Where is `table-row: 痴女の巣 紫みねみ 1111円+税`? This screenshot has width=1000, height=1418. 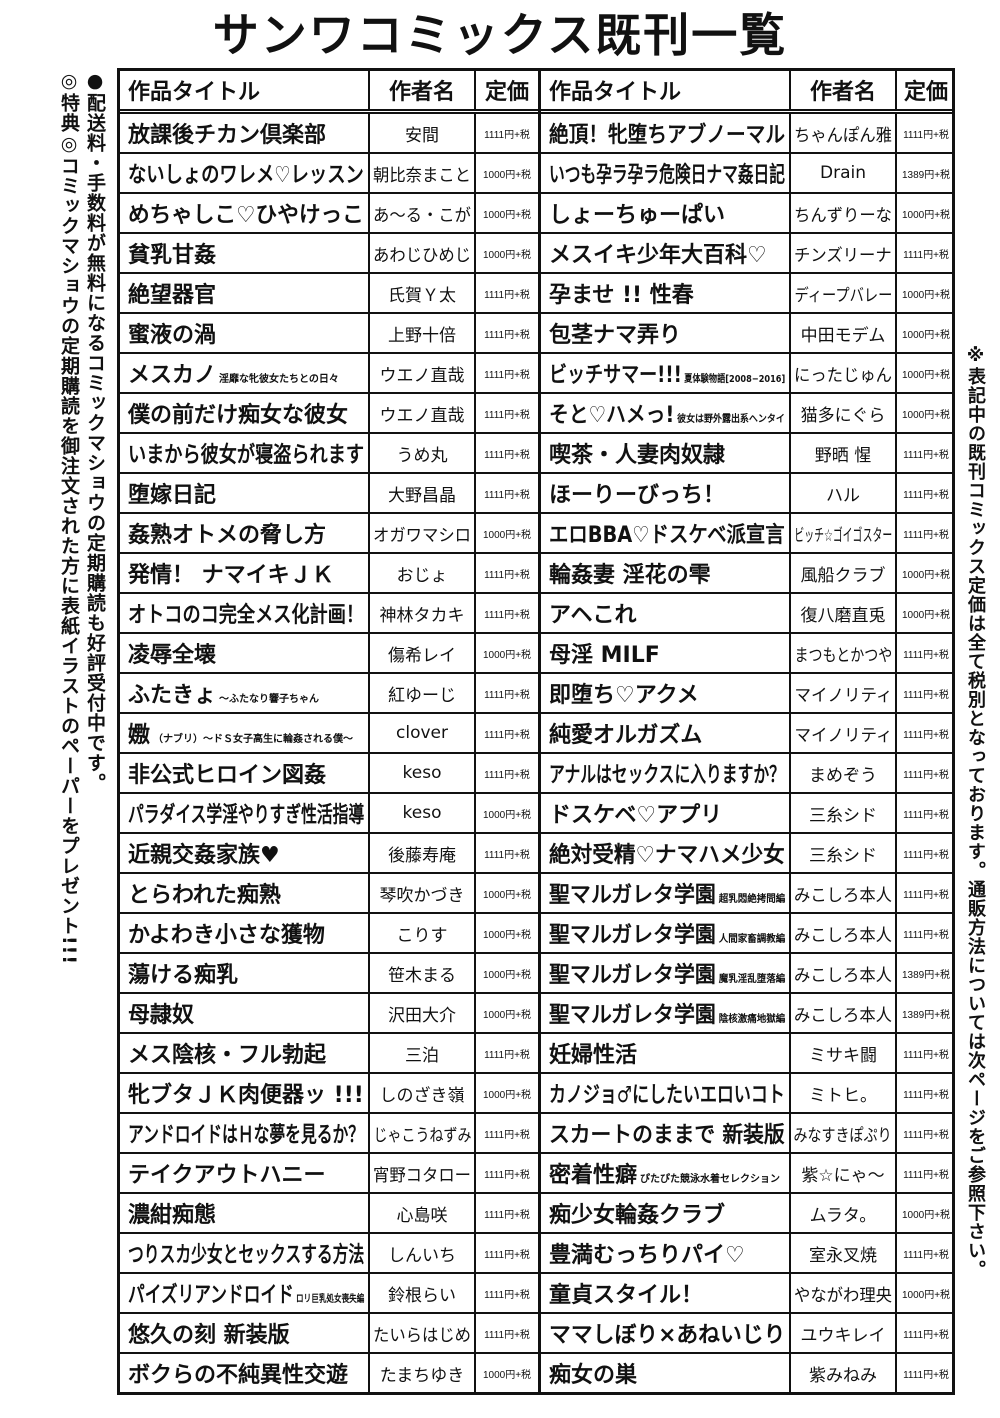 table-row: 痴女の巣 紫みねみ 1111円+税 is located at coordinates (748, 1373).